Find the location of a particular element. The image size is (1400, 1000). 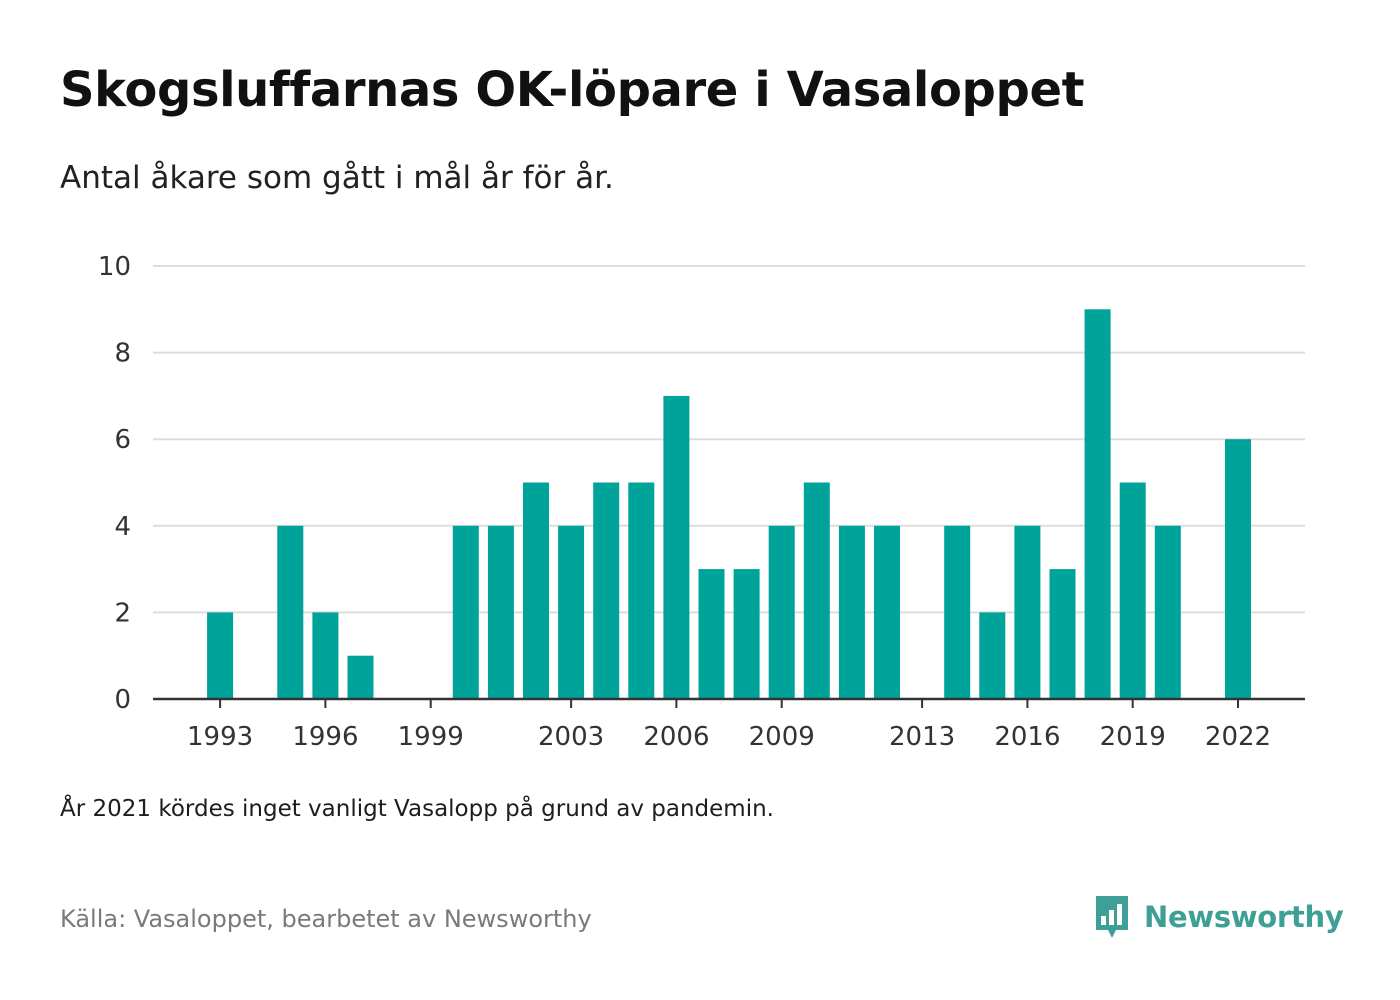

y-tick-label: 4 is located at coordinates (122, 527).